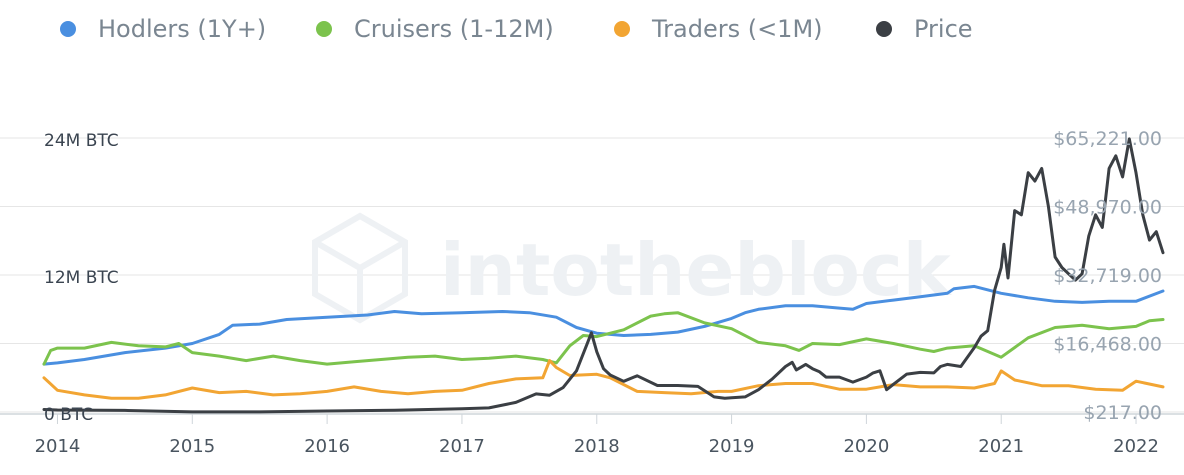 Image resolution: width=1184 pixels, height=475 pixels. I want to click on y-axis-left: 24M BTC 12M BTC 0 BTC, so click(81, 278).